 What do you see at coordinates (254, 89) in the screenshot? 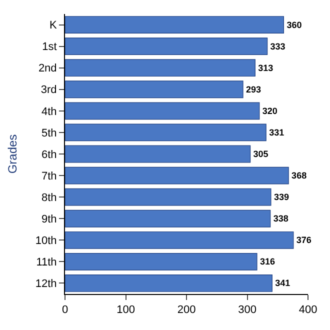
I see `data-label: 293` at bounding box center [254, 89].